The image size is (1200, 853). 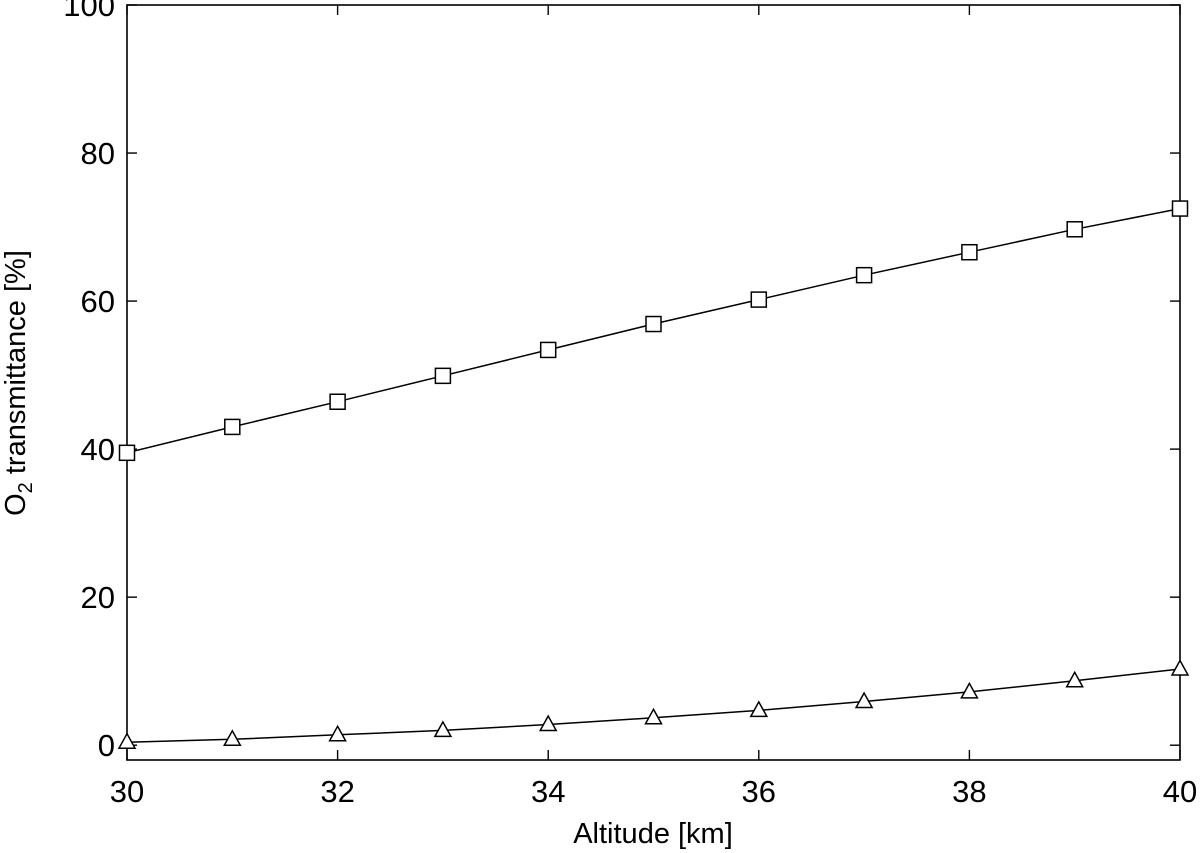 I want to click on y-tick-label: 60, so click(x=98, y=301).